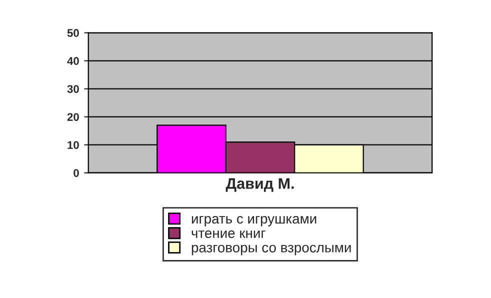  What do you see at coordinates (73, 89) in the screenshot?
I see `y-tick-label: 30` at bounding box center [73, 89].